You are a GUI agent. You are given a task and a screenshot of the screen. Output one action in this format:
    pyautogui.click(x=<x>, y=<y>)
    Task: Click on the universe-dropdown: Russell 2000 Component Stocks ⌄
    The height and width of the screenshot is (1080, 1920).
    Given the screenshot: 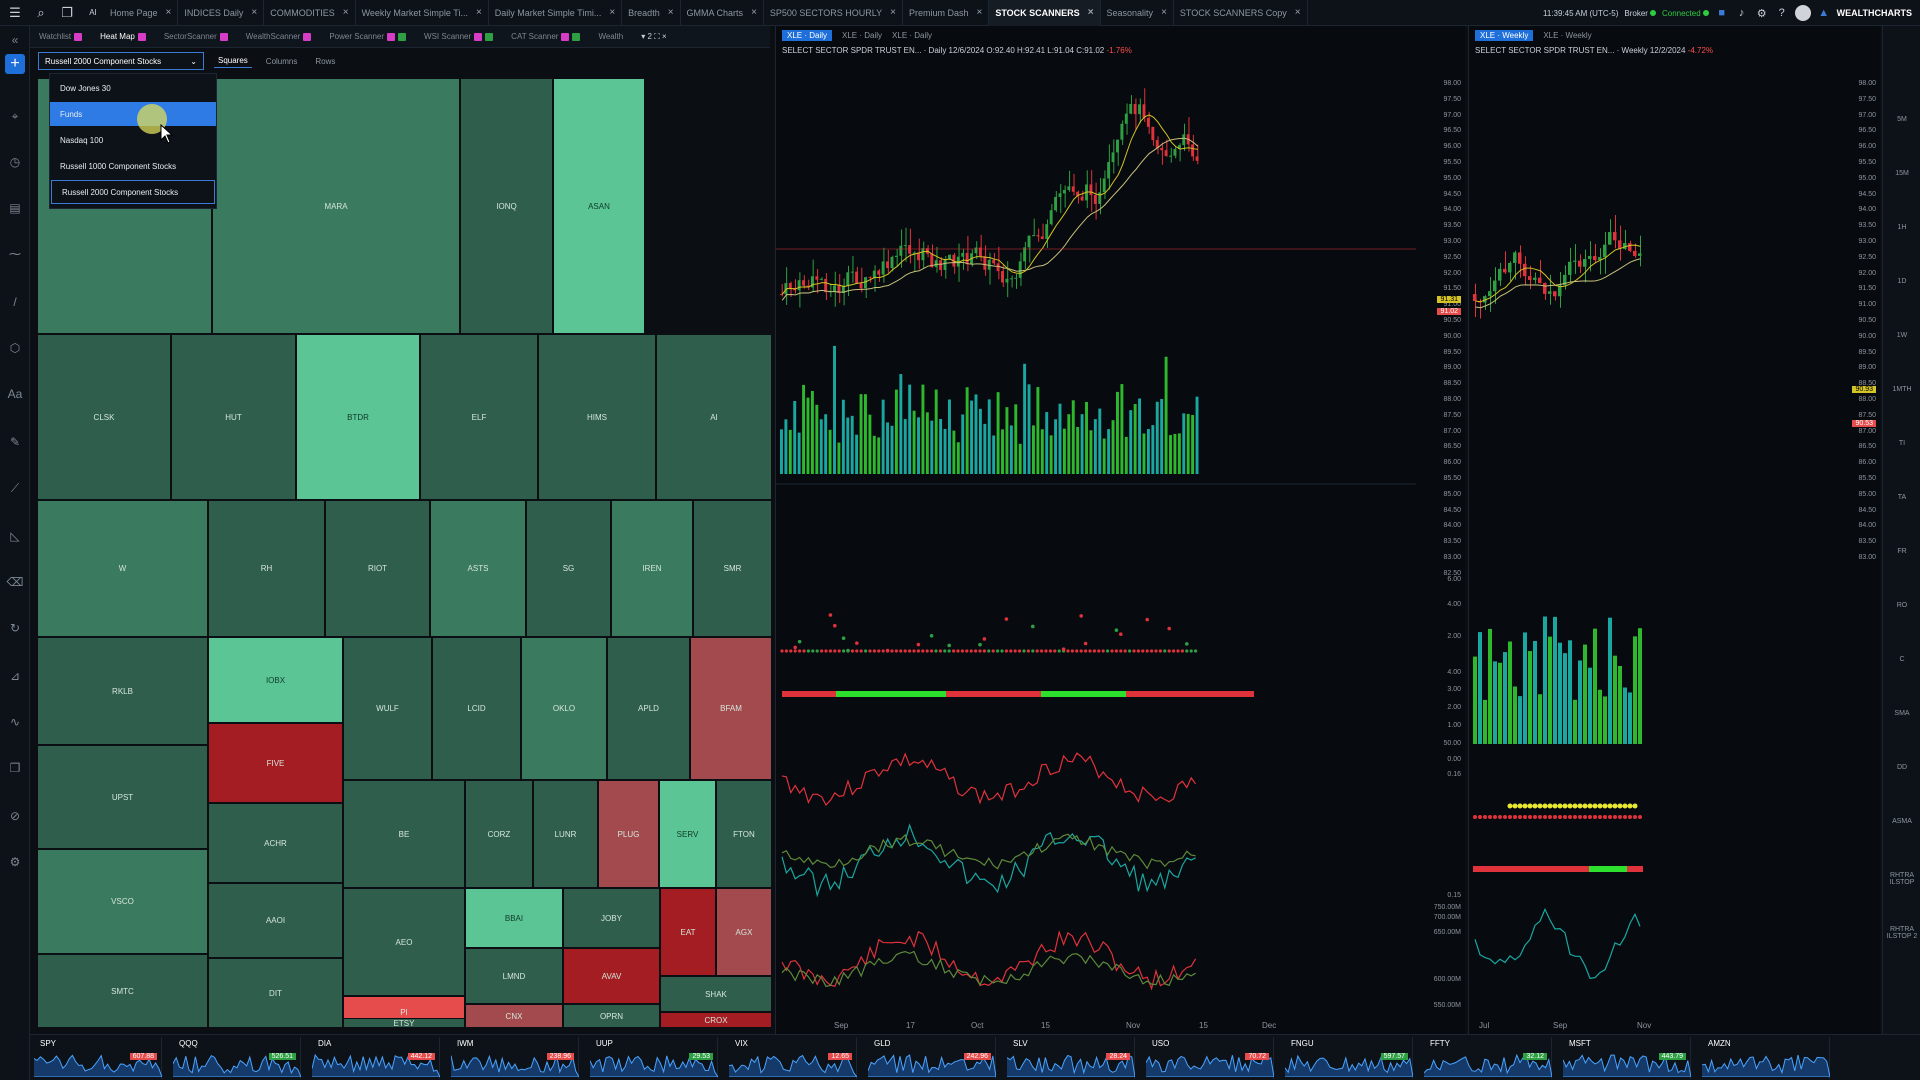 What is the action you would take?
    pyautogui.click(x=121, y=61)
    